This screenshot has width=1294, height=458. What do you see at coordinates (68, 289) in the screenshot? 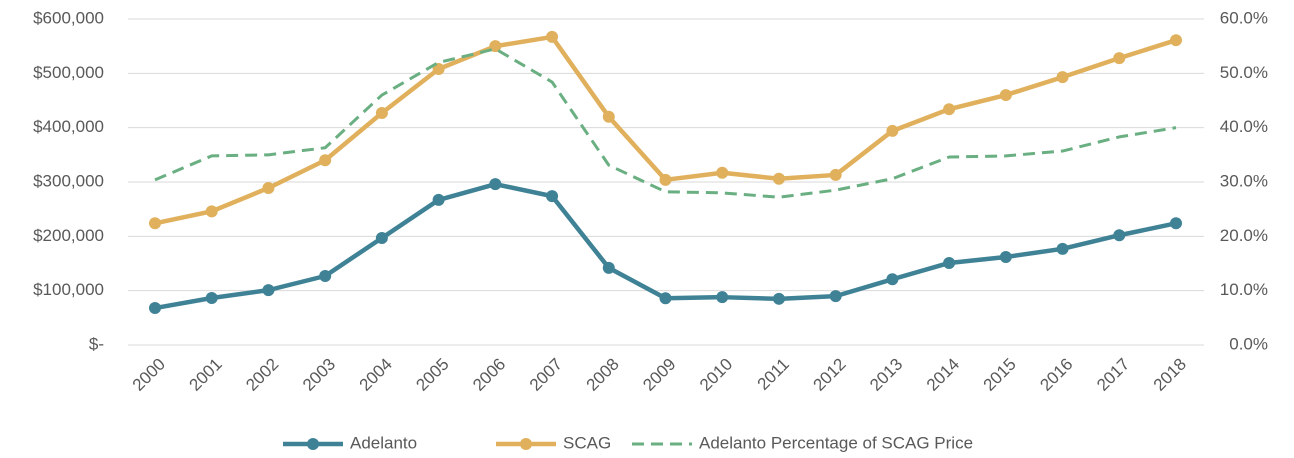
I see `y-tick-label: $100,000` at bounding box center [68, 289].